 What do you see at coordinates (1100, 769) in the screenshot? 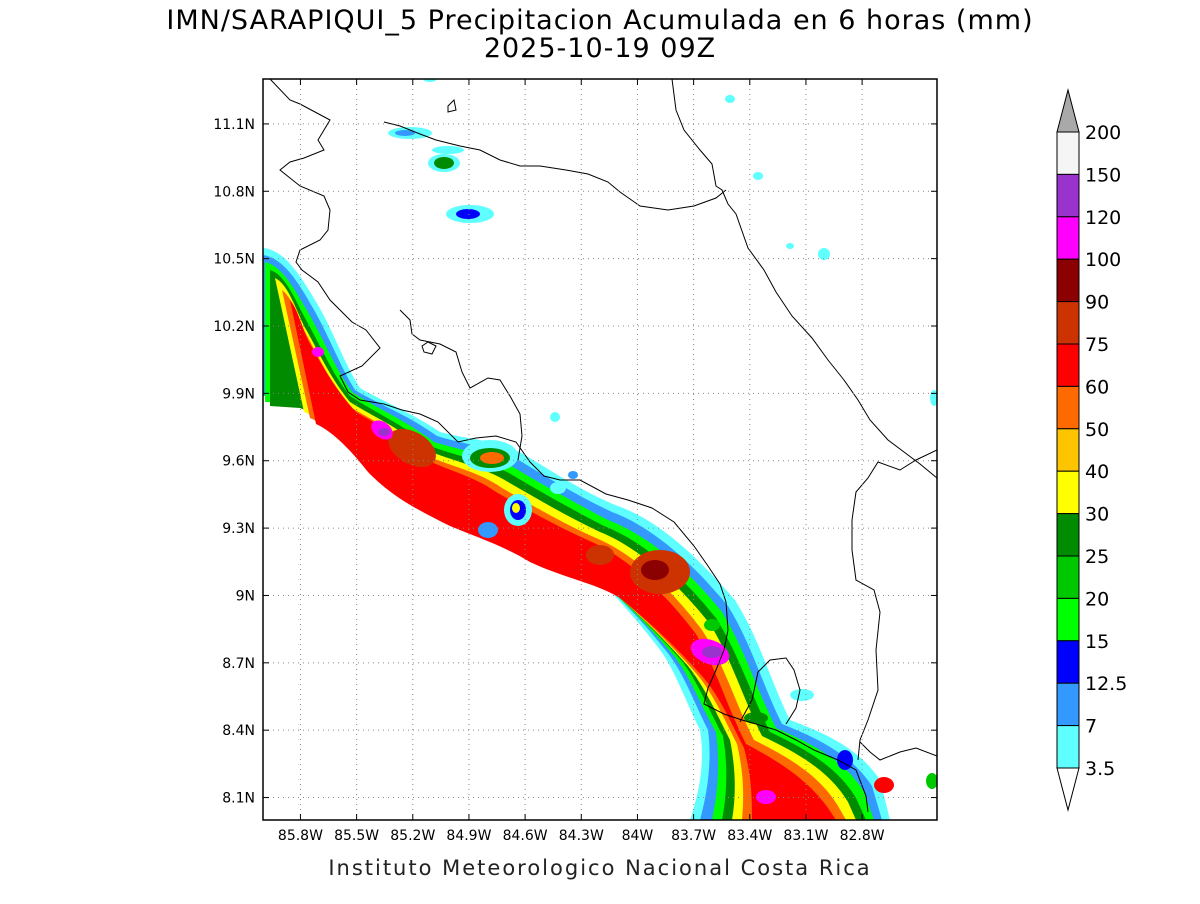
I see `colorbar-label: 3.5` at bounding box center [1100, 769].